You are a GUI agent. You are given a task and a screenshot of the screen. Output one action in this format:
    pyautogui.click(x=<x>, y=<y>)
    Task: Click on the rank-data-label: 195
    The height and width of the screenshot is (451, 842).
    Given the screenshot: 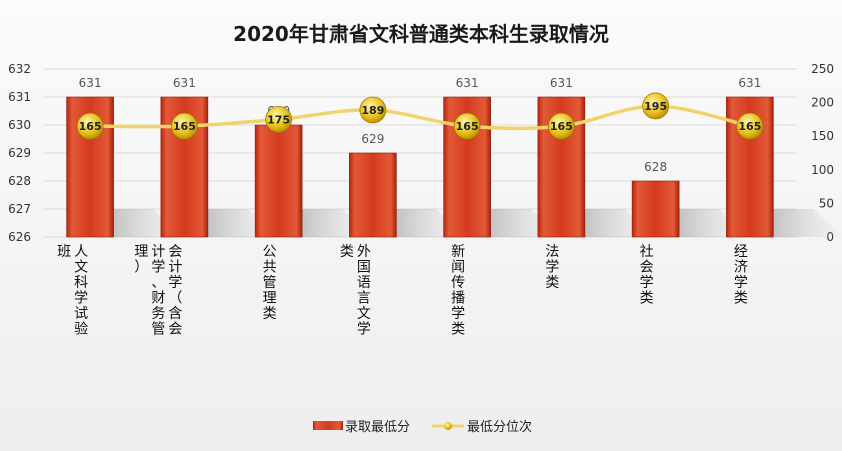 What is the action you would take?
    pyautogui.click(x=655, y=106)
    